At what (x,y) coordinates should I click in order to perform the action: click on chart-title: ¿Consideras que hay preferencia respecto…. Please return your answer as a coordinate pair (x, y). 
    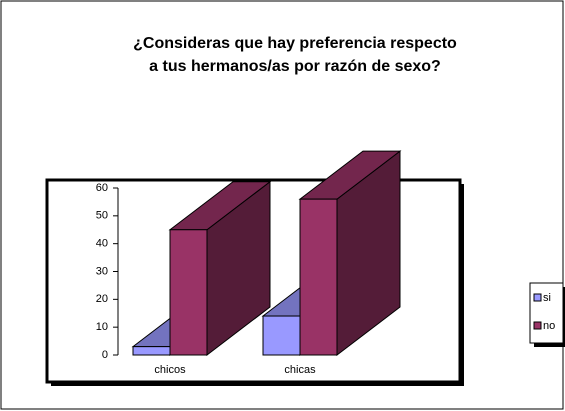
    Looking at the image, I should click on (295, 55).